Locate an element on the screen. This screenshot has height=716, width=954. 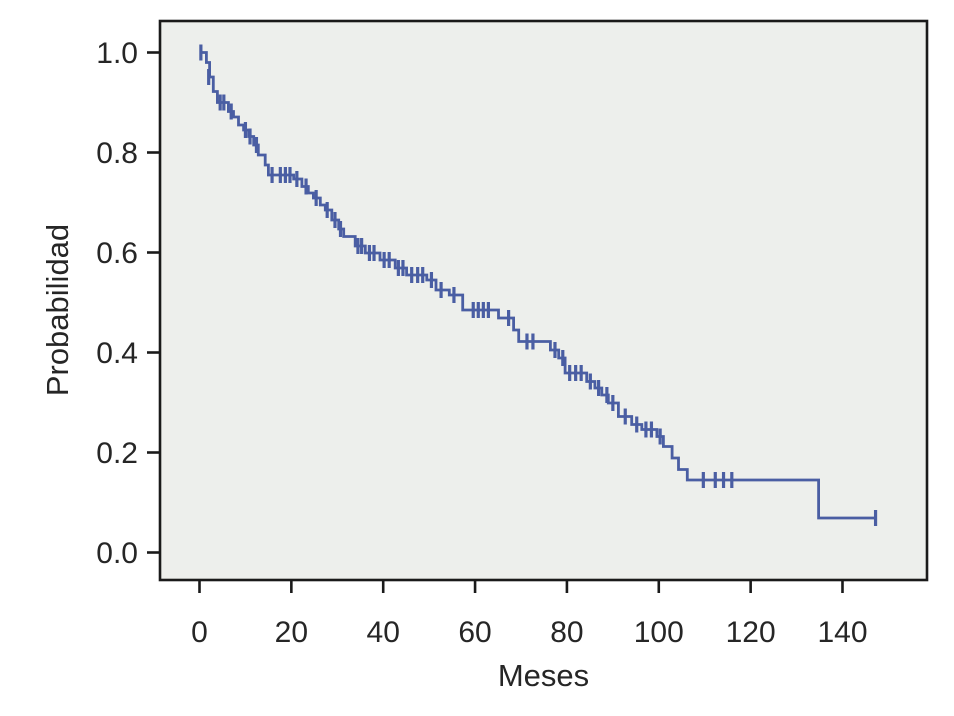
x-tick-label: 80 is located at coordinates (566, 632).